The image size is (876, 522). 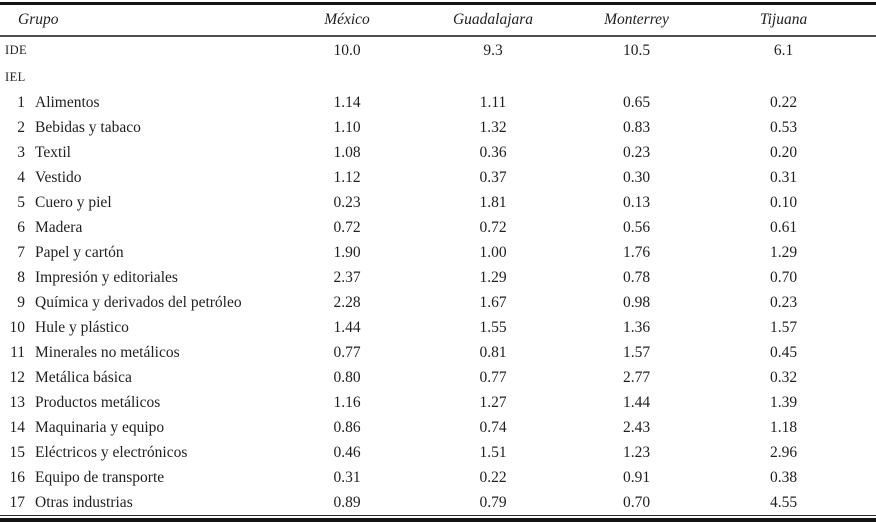 I want to click on row-value-tijuana: 0.61, so click(x=783, y=227).